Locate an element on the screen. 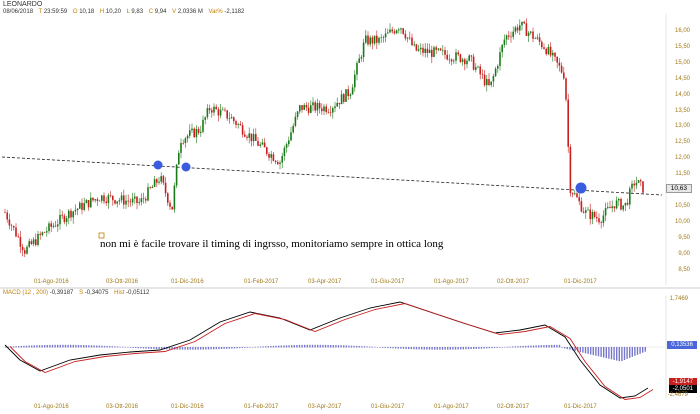  macd-value: -0,39187 is located at coordinates (61, 293).